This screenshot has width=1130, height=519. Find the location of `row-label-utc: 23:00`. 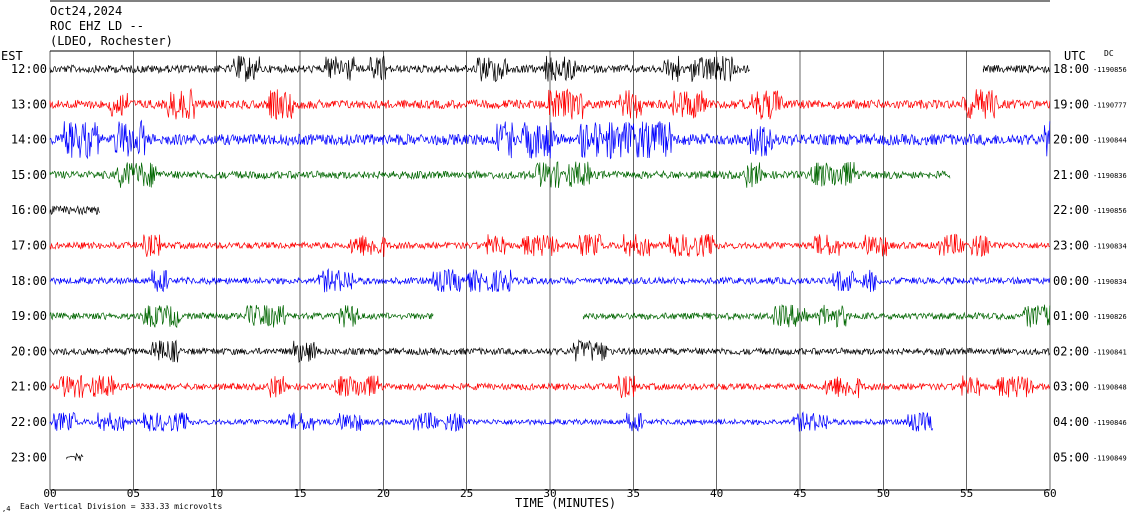

row-label-utc: 23:00 is located at coordinates (1071, 246).